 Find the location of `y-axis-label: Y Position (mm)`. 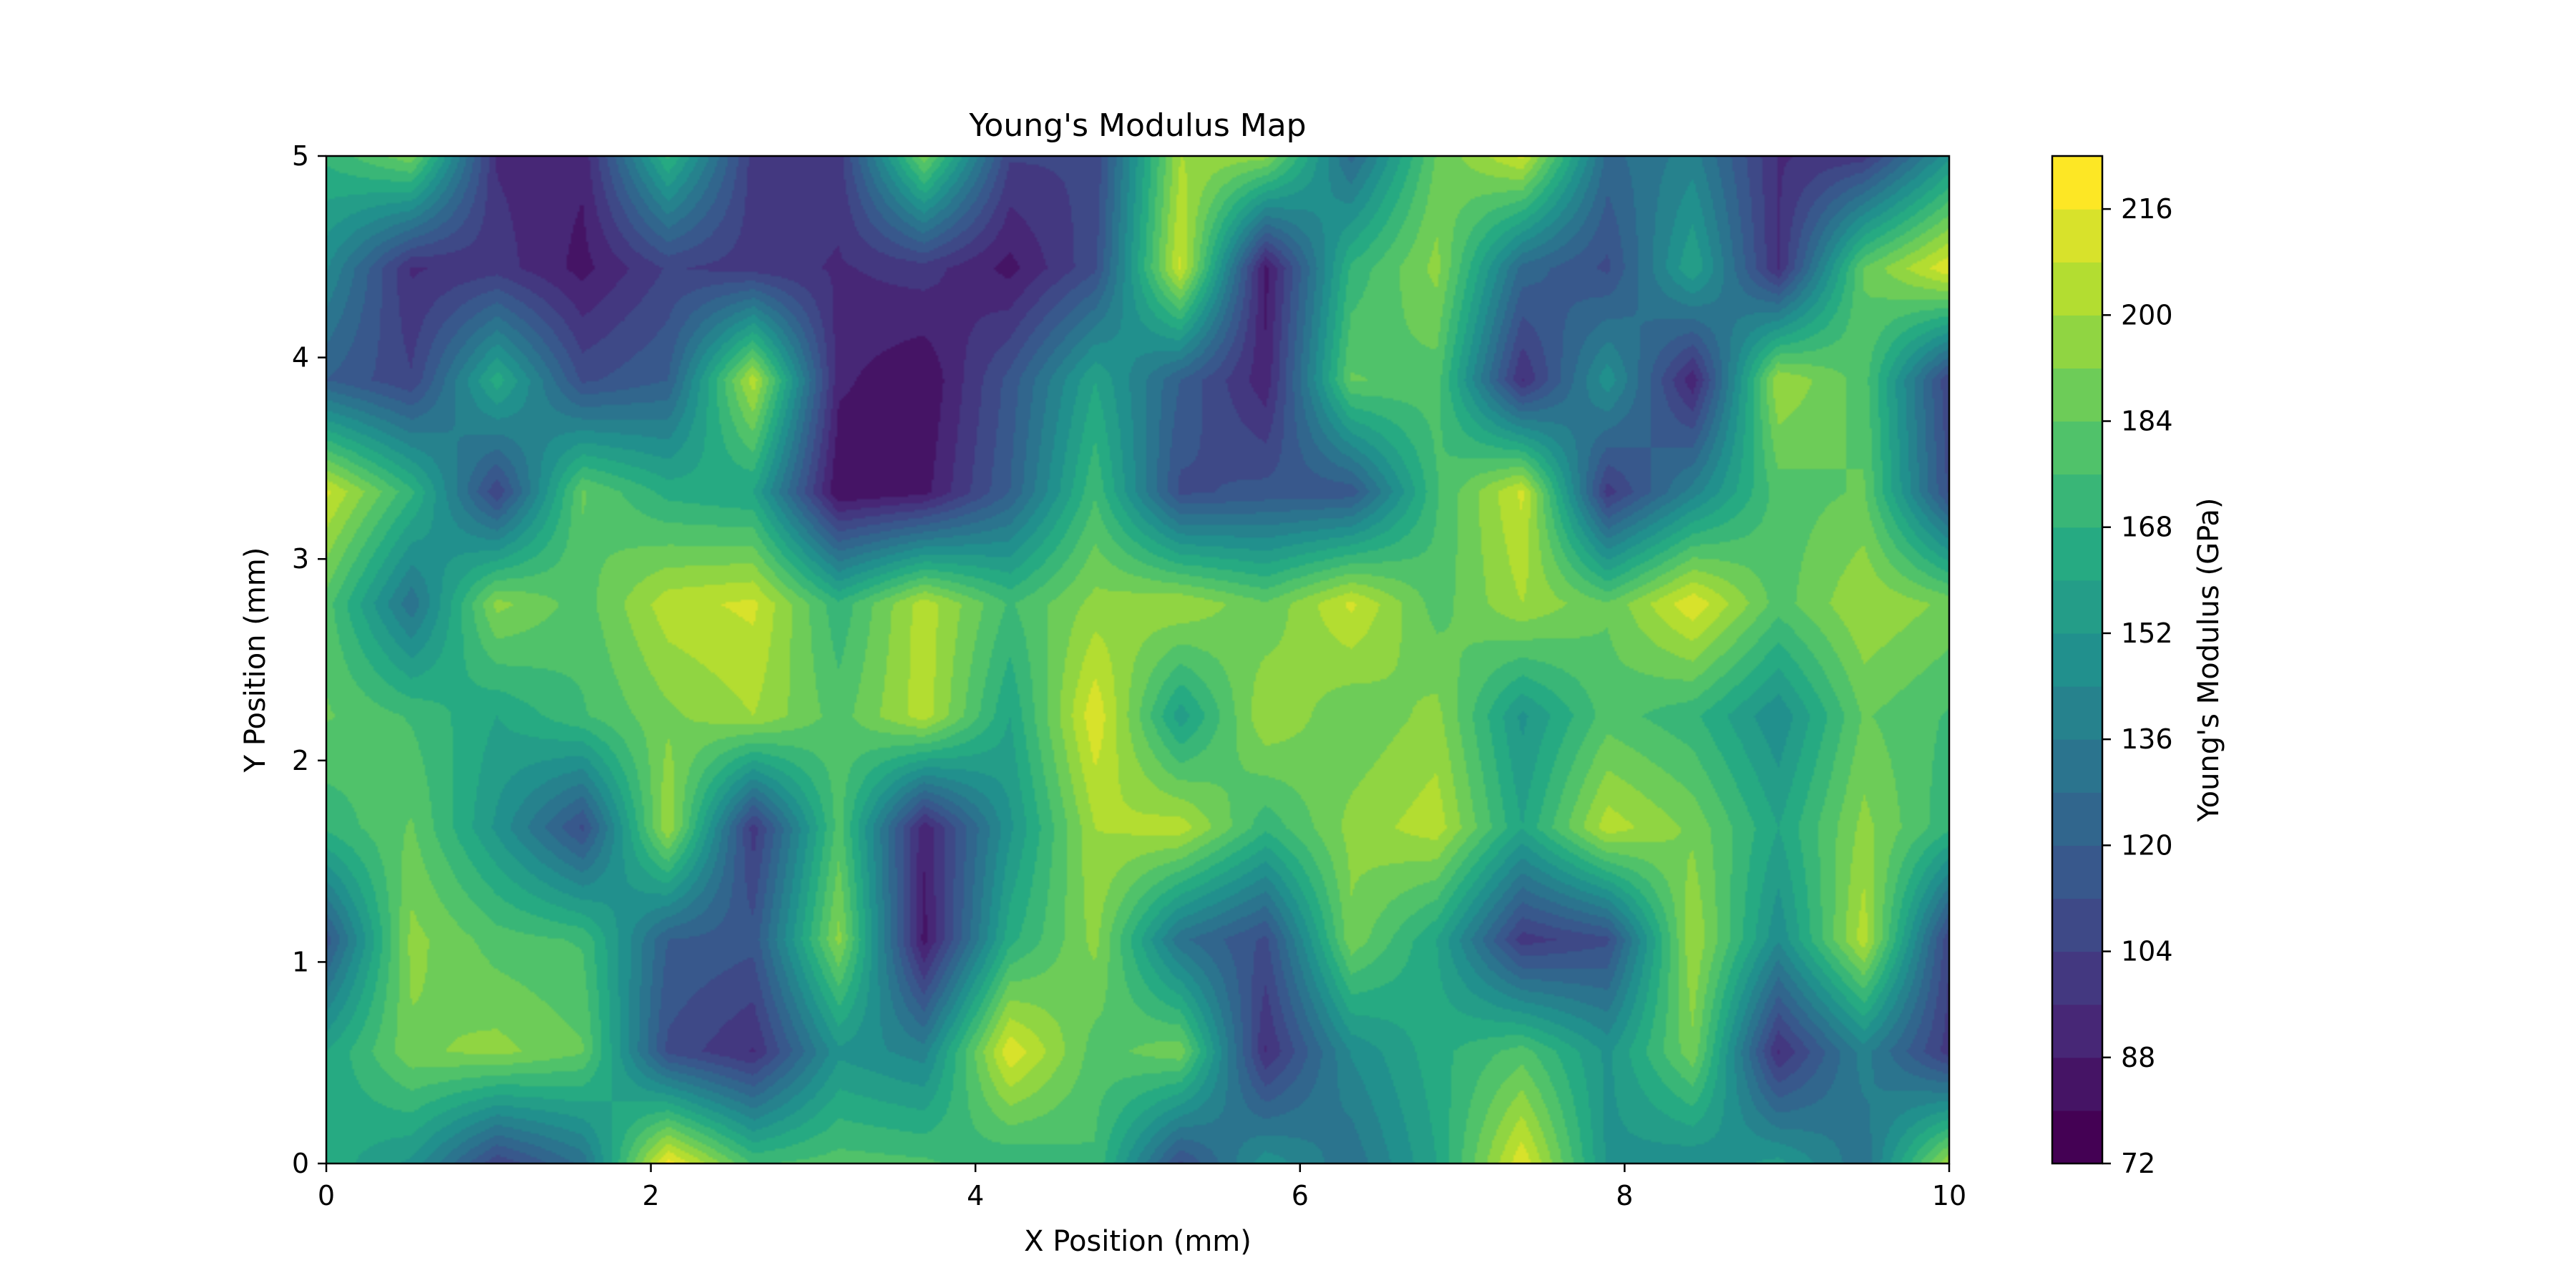

y-axis-label: Y Position (mm) is located at coordinates (255, 660).